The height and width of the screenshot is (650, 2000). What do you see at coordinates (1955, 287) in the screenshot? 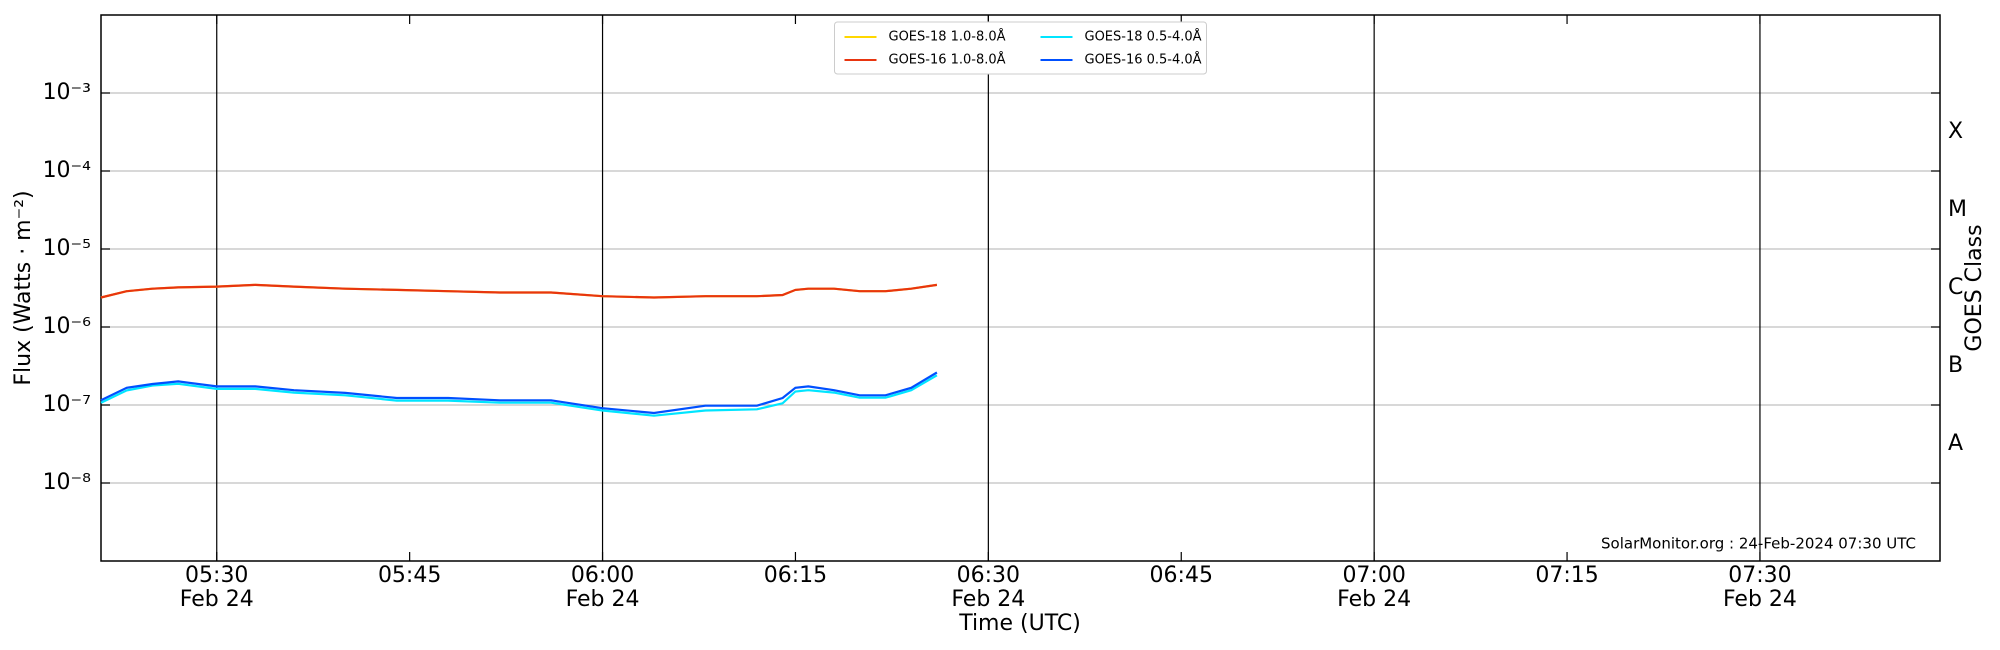
I see `y2-tick-label: C` at bounding box center [1955, 287].